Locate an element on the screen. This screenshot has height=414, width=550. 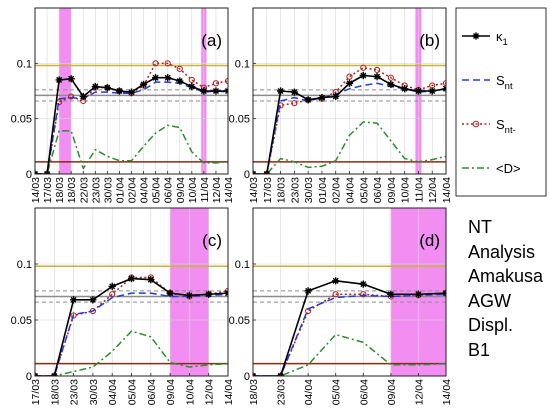
legend-label-kappa: κ1 is located at coordinates (502, 38).